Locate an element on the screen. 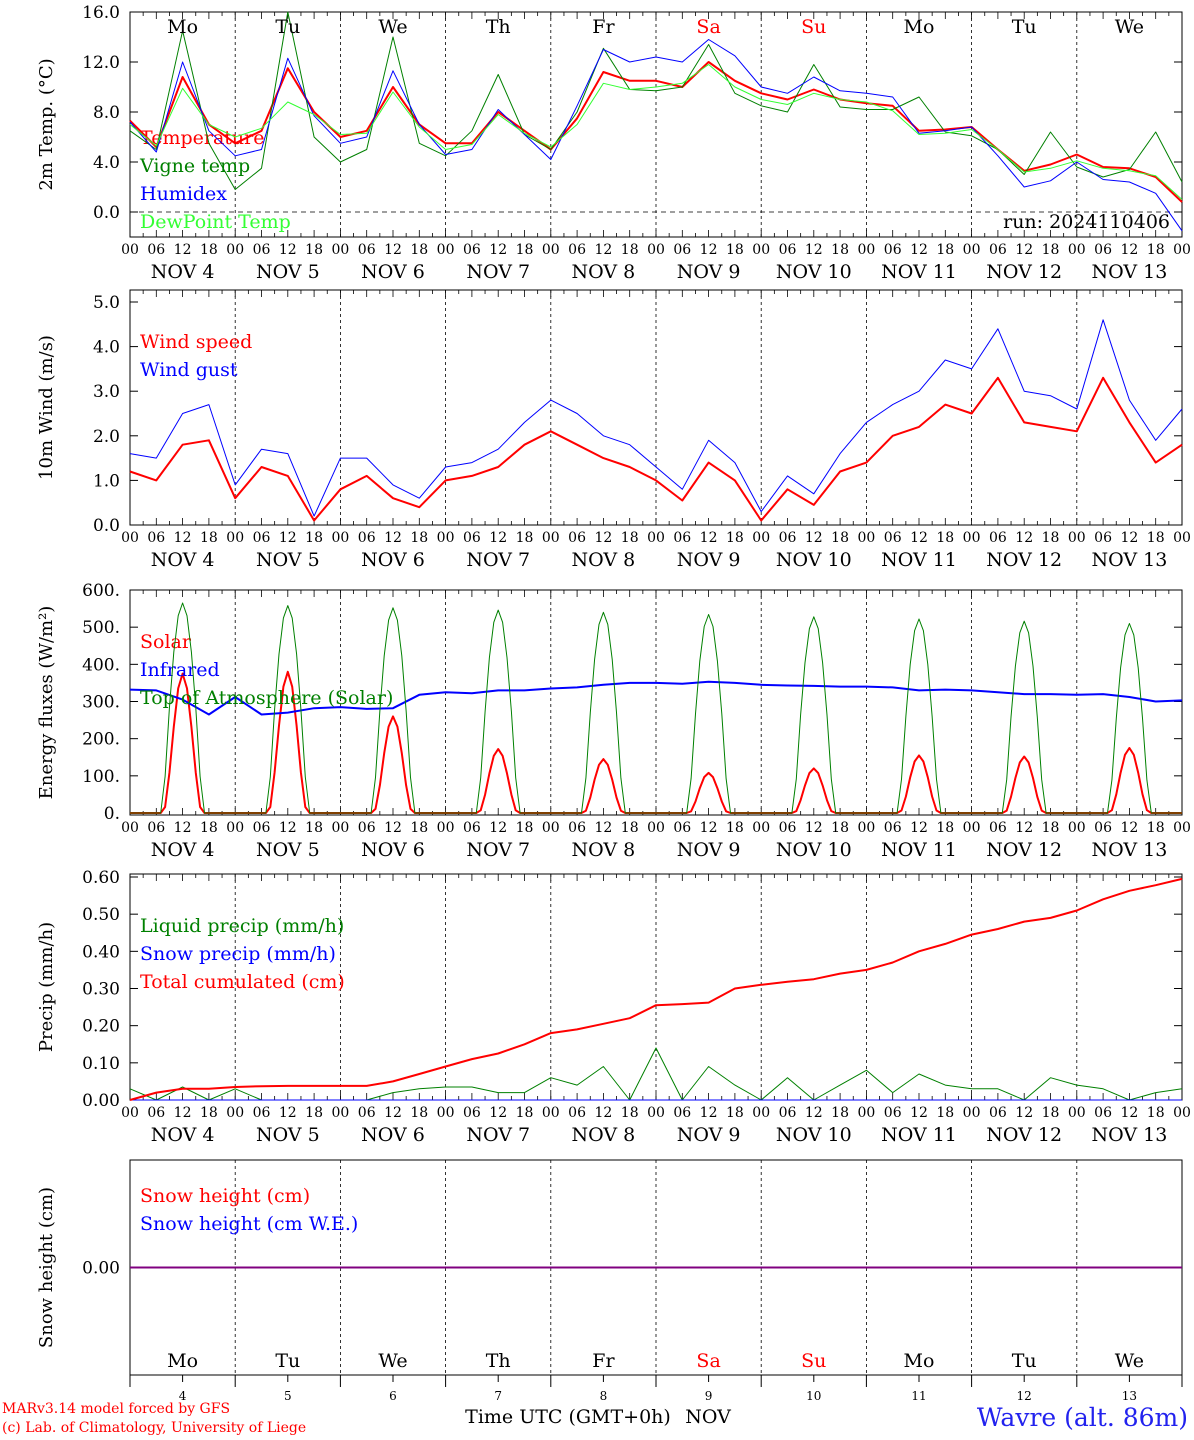 This screenshot has height=1440, width=1194. y-tick-label: 0.40 is located at coordinates (101, 952).